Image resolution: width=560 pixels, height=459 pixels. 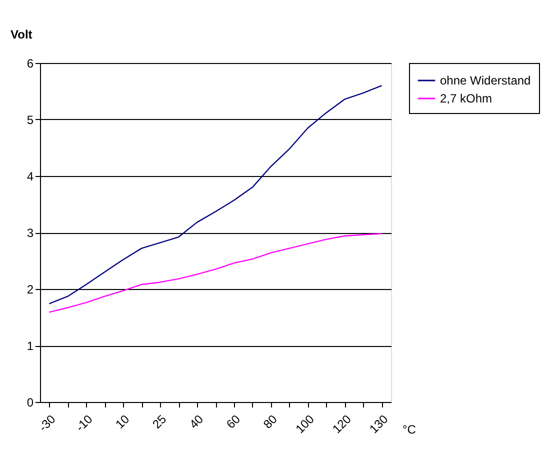 I want to click on x-tick-label: 40, so click(x=196, y=422).